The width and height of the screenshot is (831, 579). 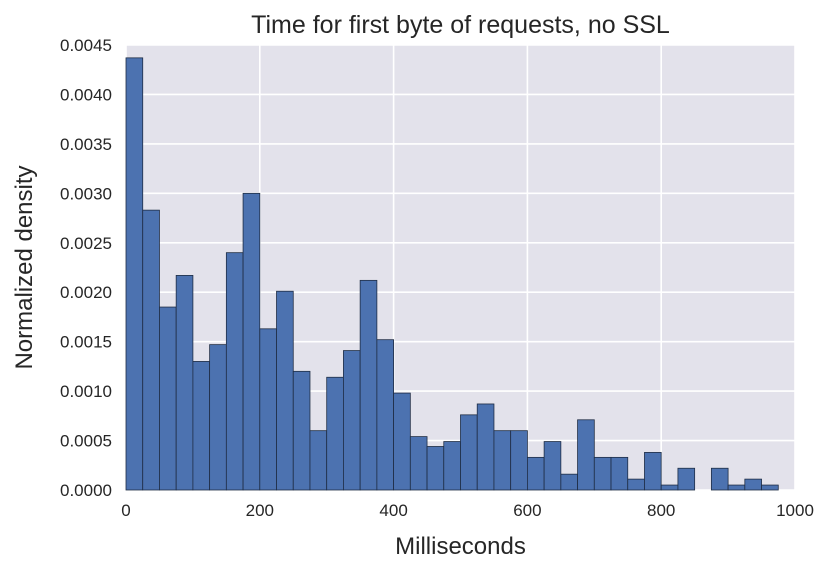 I want to click on x-tick-label: 800, so click(x=661, y=510).